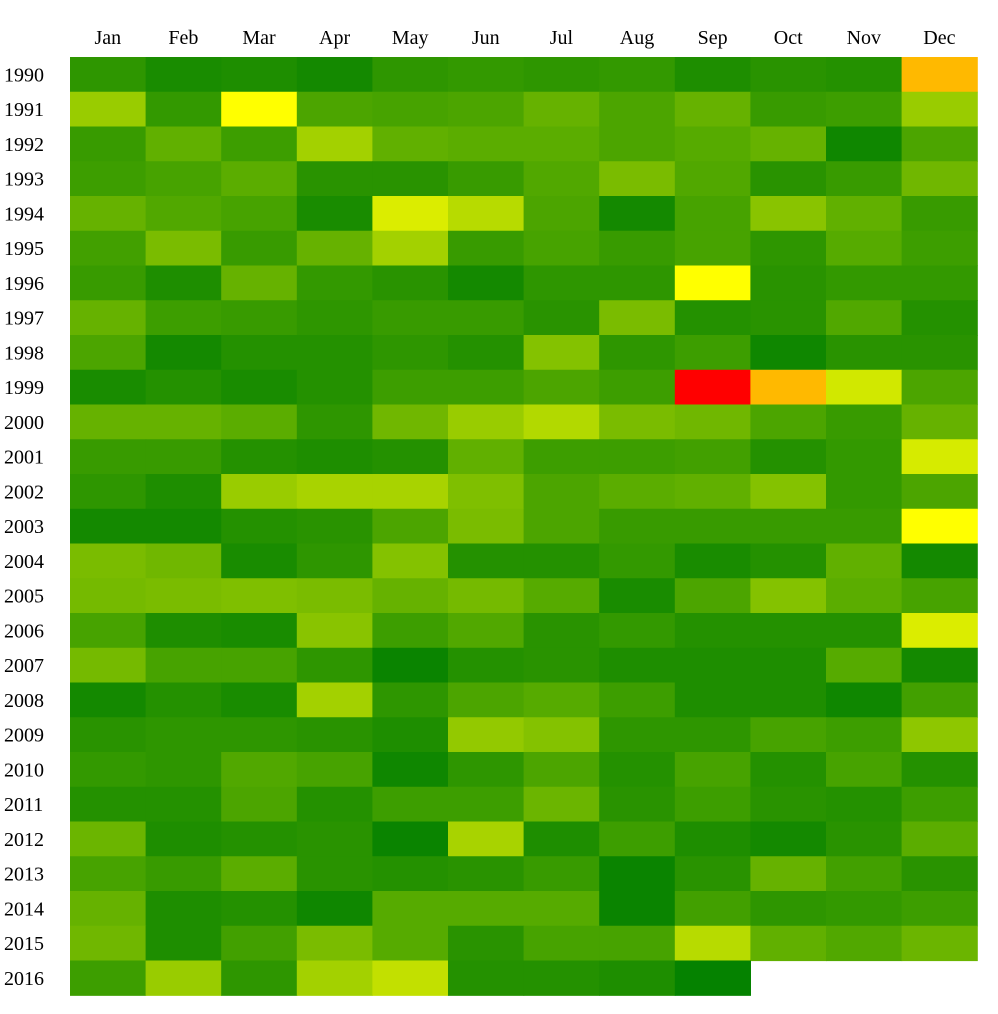  I want to click on heatmap-cell-1993-sep, so click(712, 179).